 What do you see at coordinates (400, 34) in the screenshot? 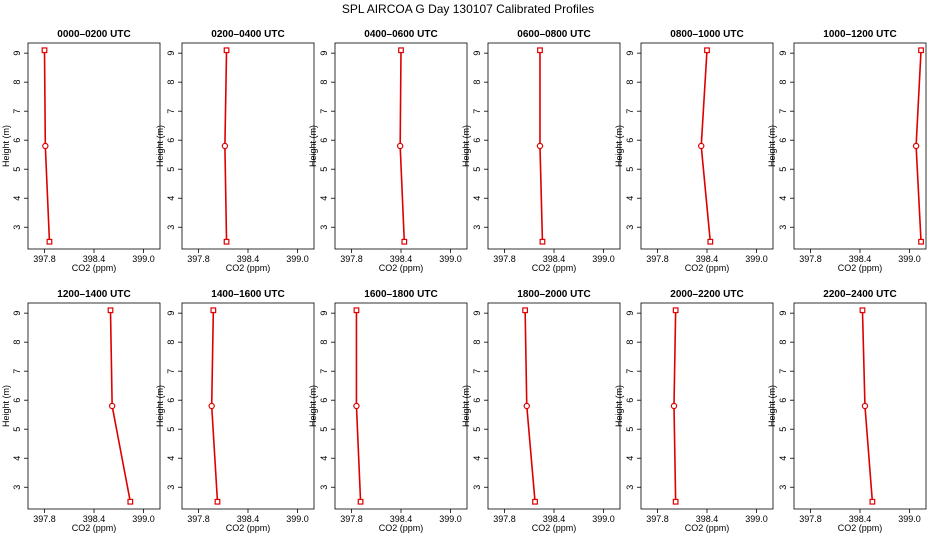
I see `panel-title: 0400–0600 UTC` at bounding box center [400, 34].